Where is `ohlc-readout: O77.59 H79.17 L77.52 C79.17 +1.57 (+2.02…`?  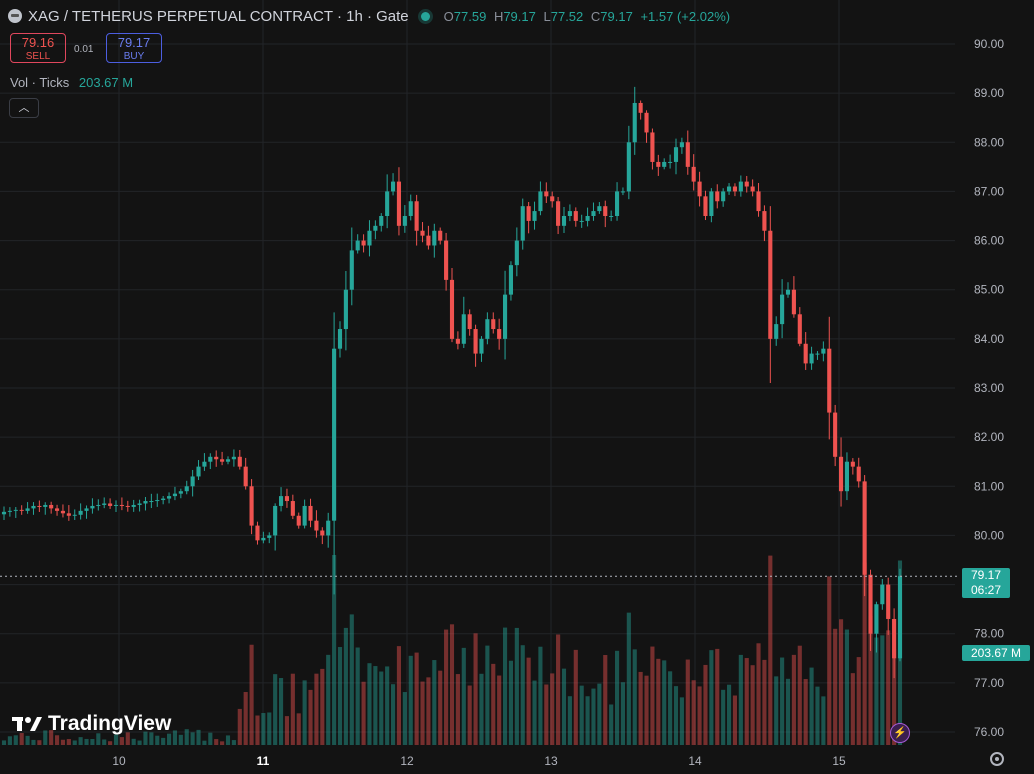
ohlc-readout: O77.59 H79.17 L77.52 C79.17 +1.57 (+2.02… is located at coordinates (585, 16).